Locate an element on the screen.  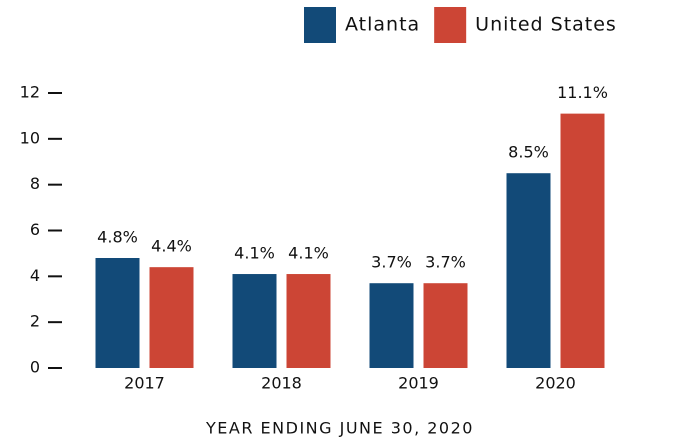
value-label: 4.8% is located at coordinates (117, 237).